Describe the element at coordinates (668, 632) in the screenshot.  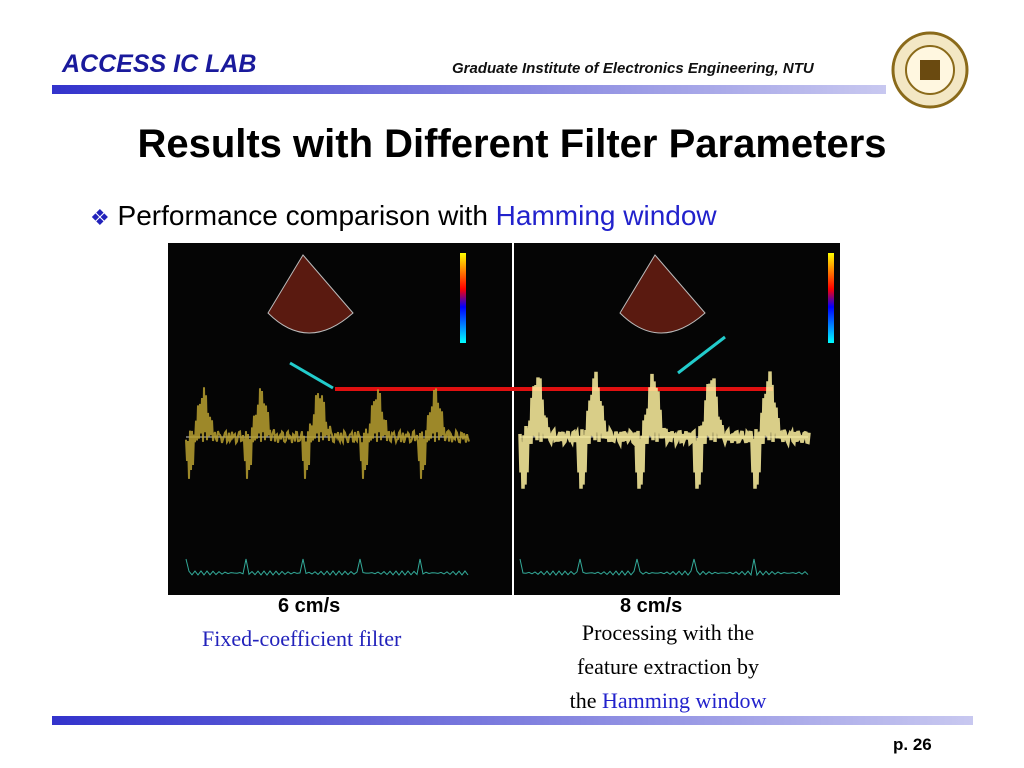
I see `caption-line: Processing with the` at that location.